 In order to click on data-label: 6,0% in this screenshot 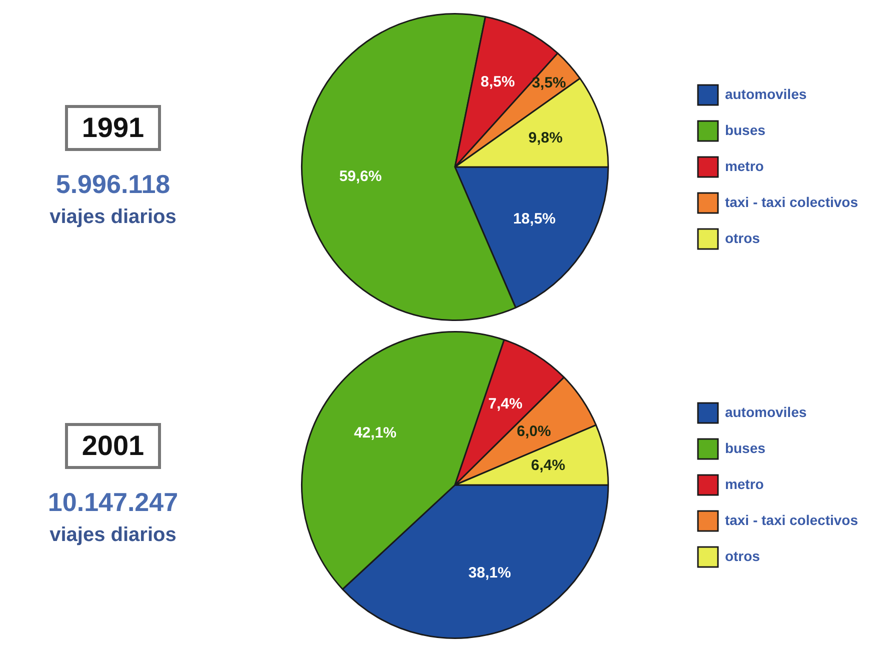, I will do `click(533, 431)`.